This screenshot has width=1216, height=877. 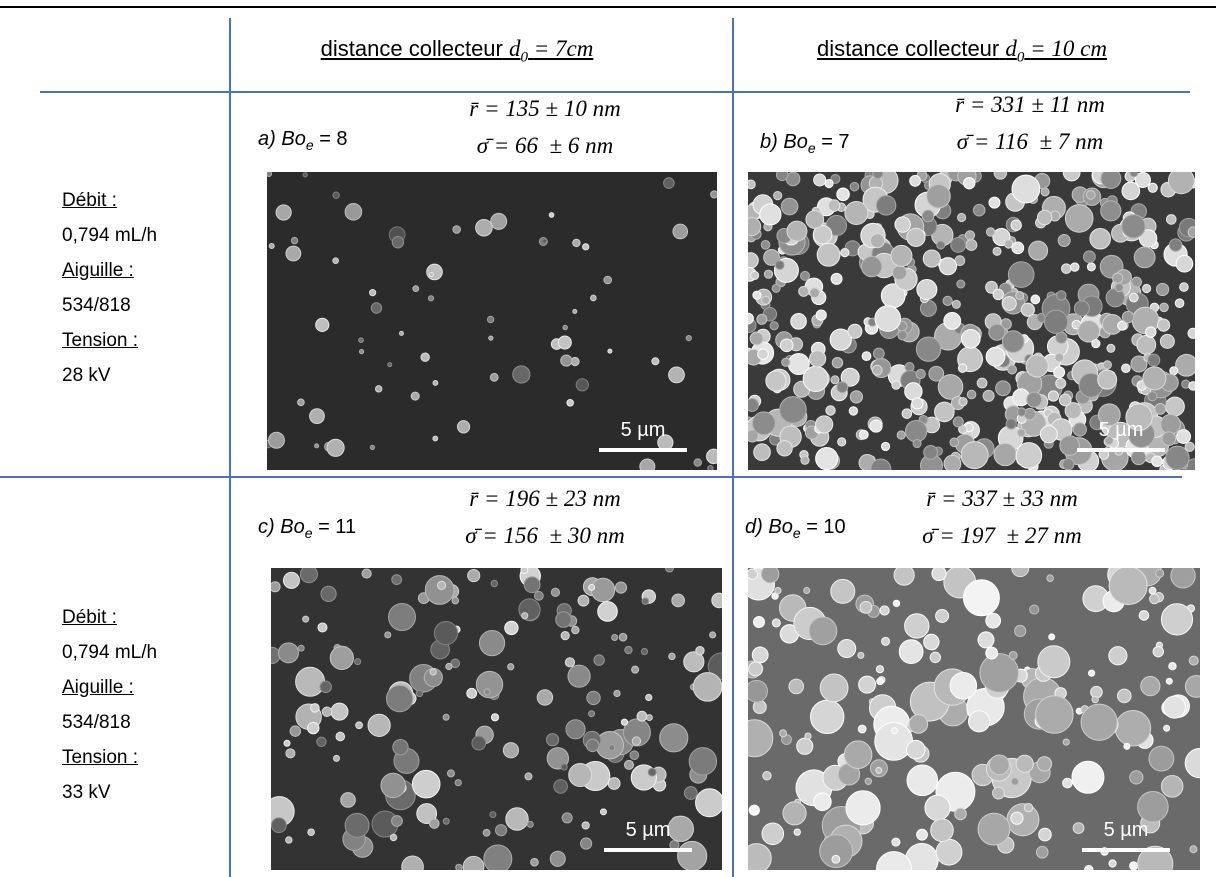 I want to click on sem-image: 5 µm, so click(x=971, y=321).